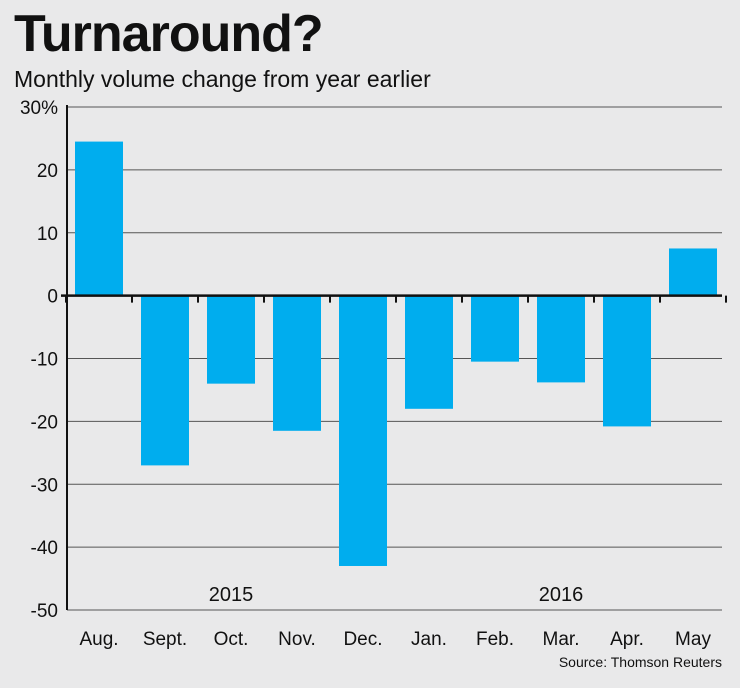 The width and height of the screenshot is (740, 688). Describe the element at coordinates (363, 430) in the screenshot. I see `bar-dec` at that location.